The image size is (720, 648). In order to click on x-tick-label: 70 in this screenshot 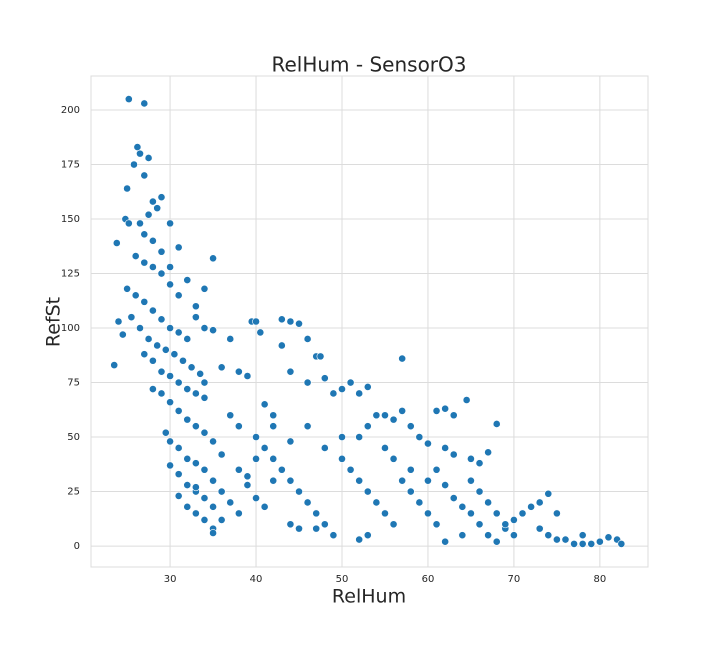, I will do `click(514, 579)`.